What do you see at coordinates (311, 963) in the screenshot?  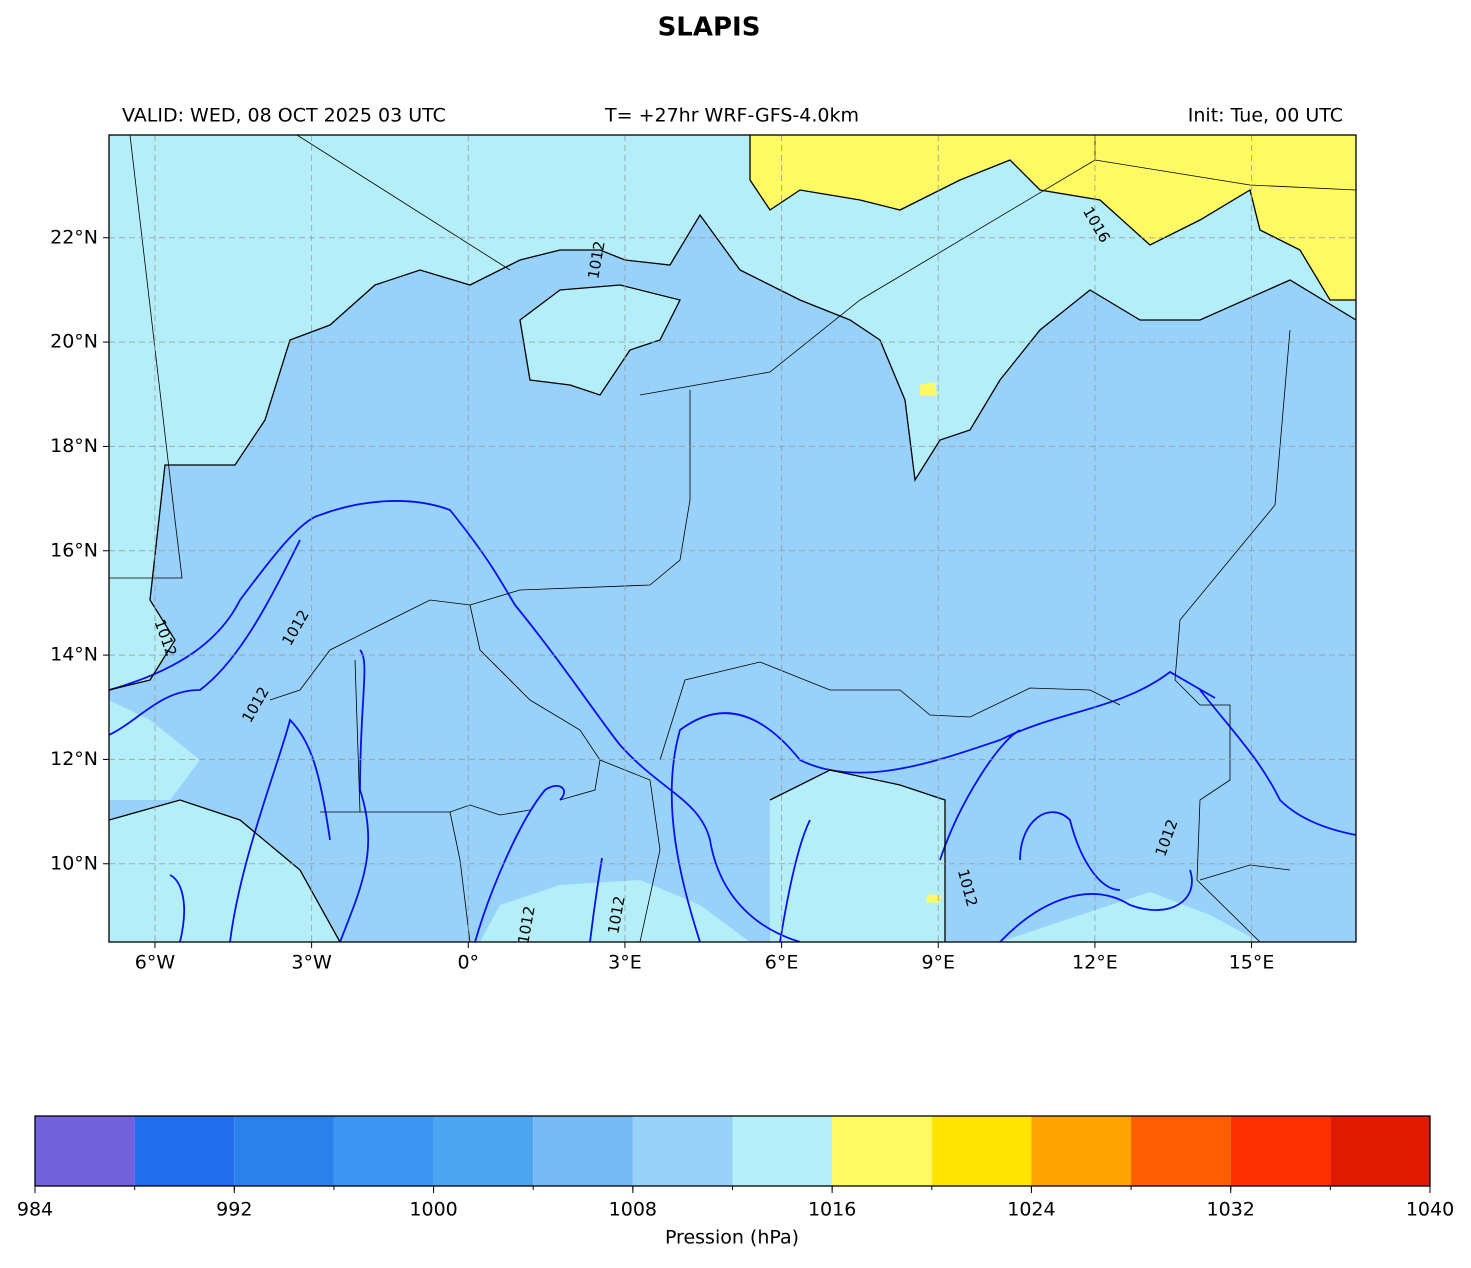 I see `x-tick-label: 3°W` at bounding box center [311, 963].